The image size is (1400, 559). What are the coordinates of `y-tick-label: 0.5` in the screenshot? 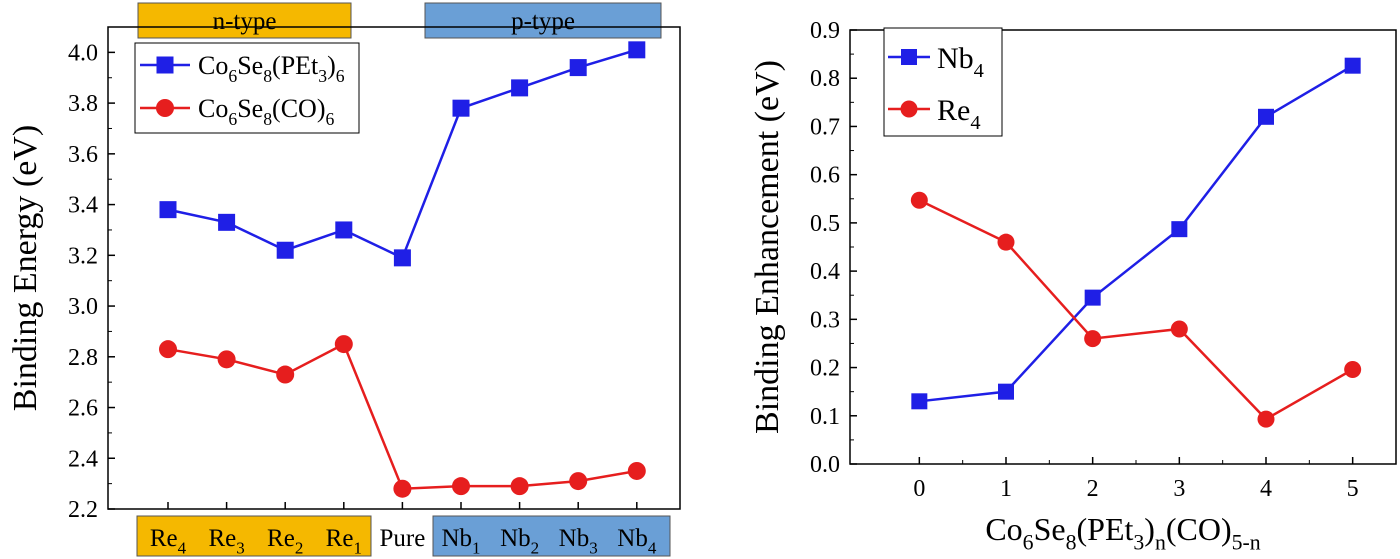 It's located at (825, 224).